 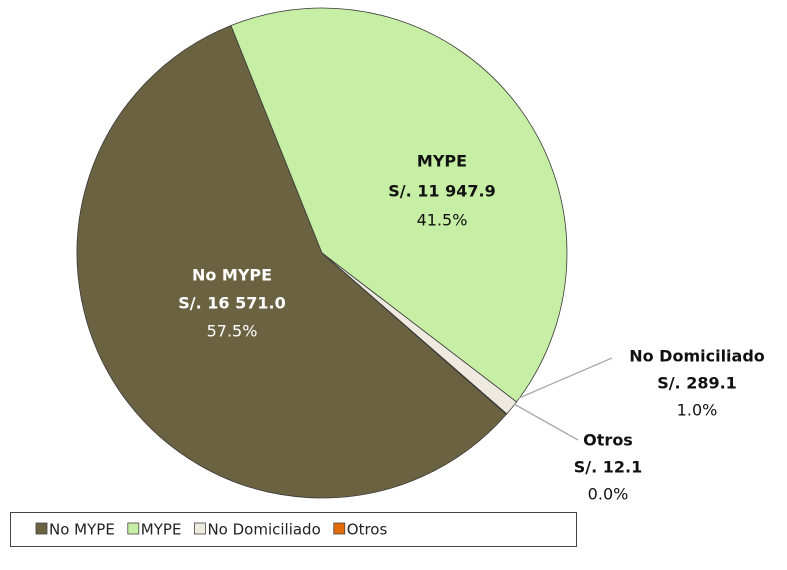 I want to click on slice-value: S/. 16 571.0, so click(x=231, y=303).